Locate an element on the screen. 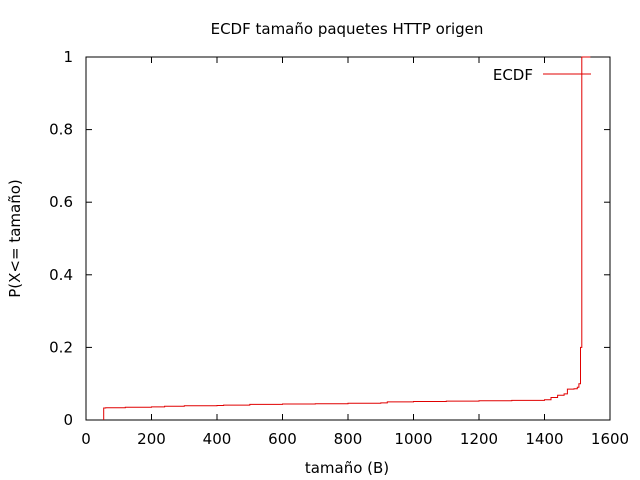 This screenshot has width=640, height=480. x-tick-labels: 0 200 400 600 800 1000 1200 1400 1600 is located at coordinates (355, 439).